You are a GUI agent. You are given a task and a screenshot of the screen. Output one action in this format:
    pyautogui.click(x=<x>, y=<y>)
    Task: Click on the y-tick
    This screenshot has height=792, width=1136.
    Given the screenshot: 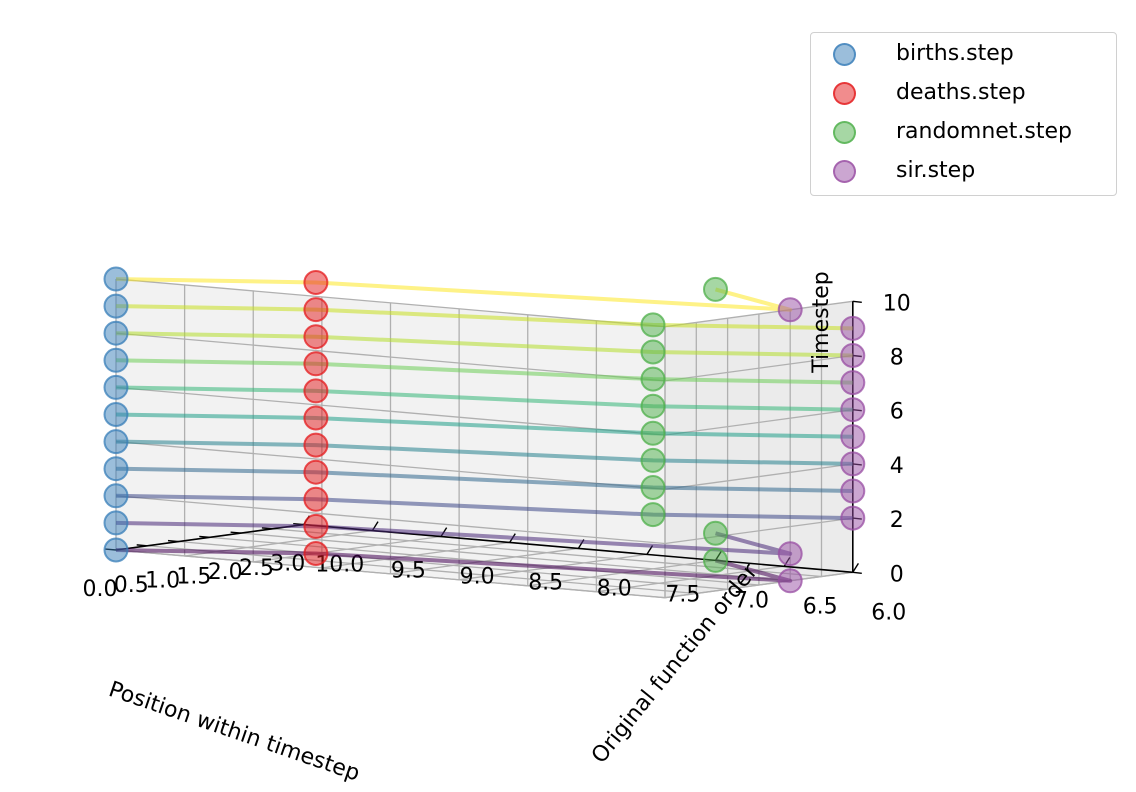 What is the action you would take?
    pyautogui.click(x=855, y=568)
    